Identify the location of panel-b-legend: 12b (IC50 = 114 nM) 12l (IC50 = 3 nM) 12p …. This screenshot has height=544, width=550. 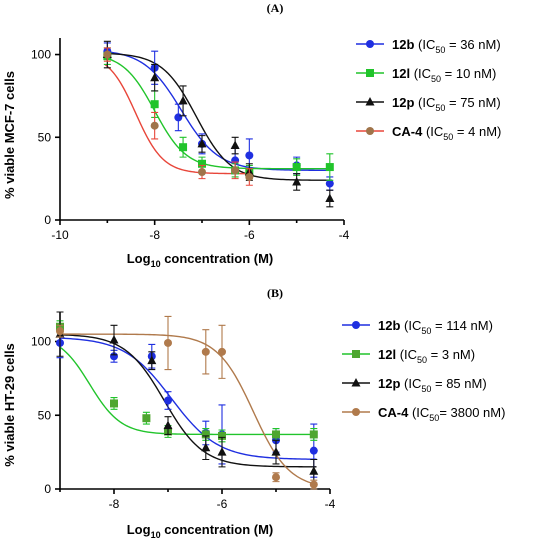
(423, 370).